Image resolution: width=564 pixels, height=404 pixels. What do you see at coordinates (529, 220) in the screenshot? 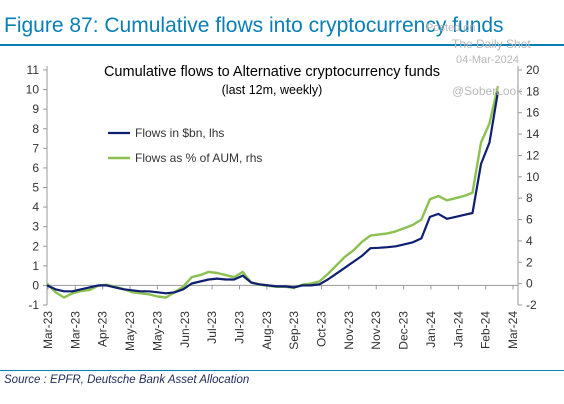
I see `right-tick-label: 6` at bounding box center [529, 220].